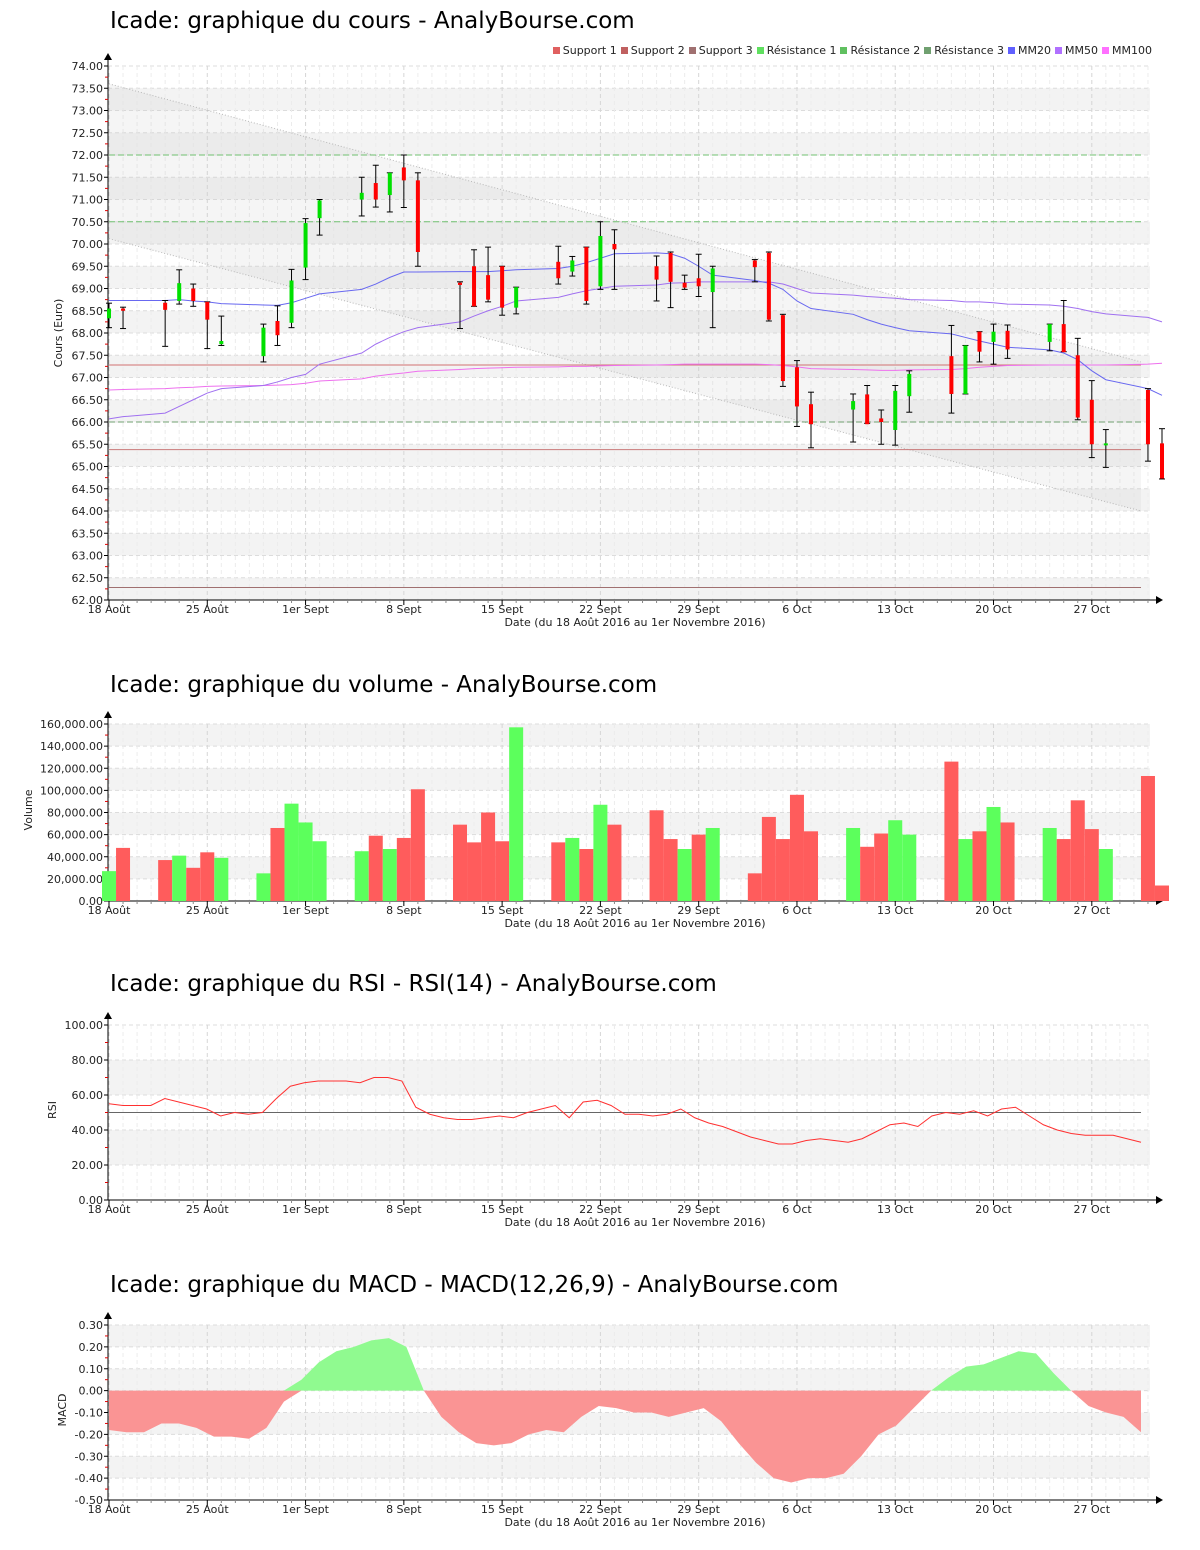  I want to click on legend-item-mm20: MM20, so click(1029, 50).